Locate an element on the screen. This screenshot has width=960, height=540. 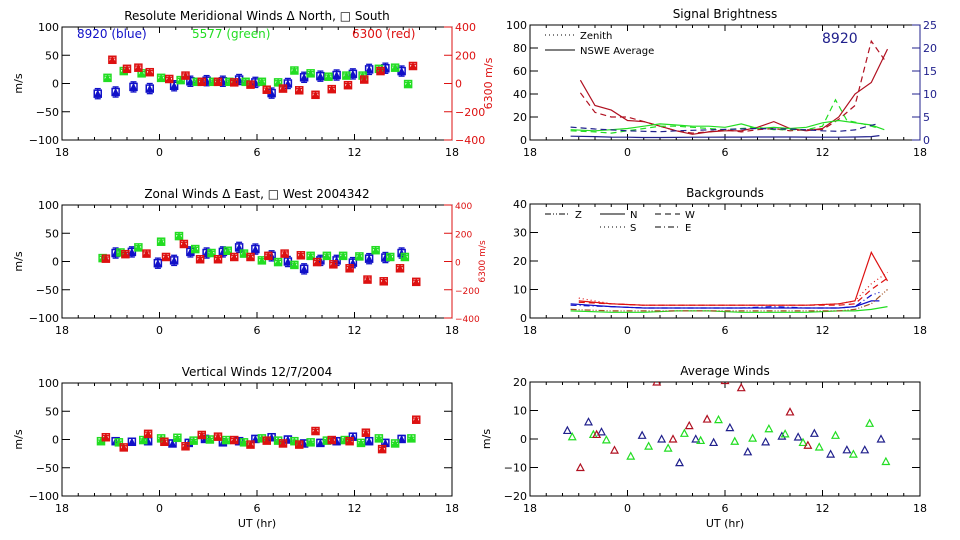
y2-tick-label: 0 is located at coordinates (458, 84).